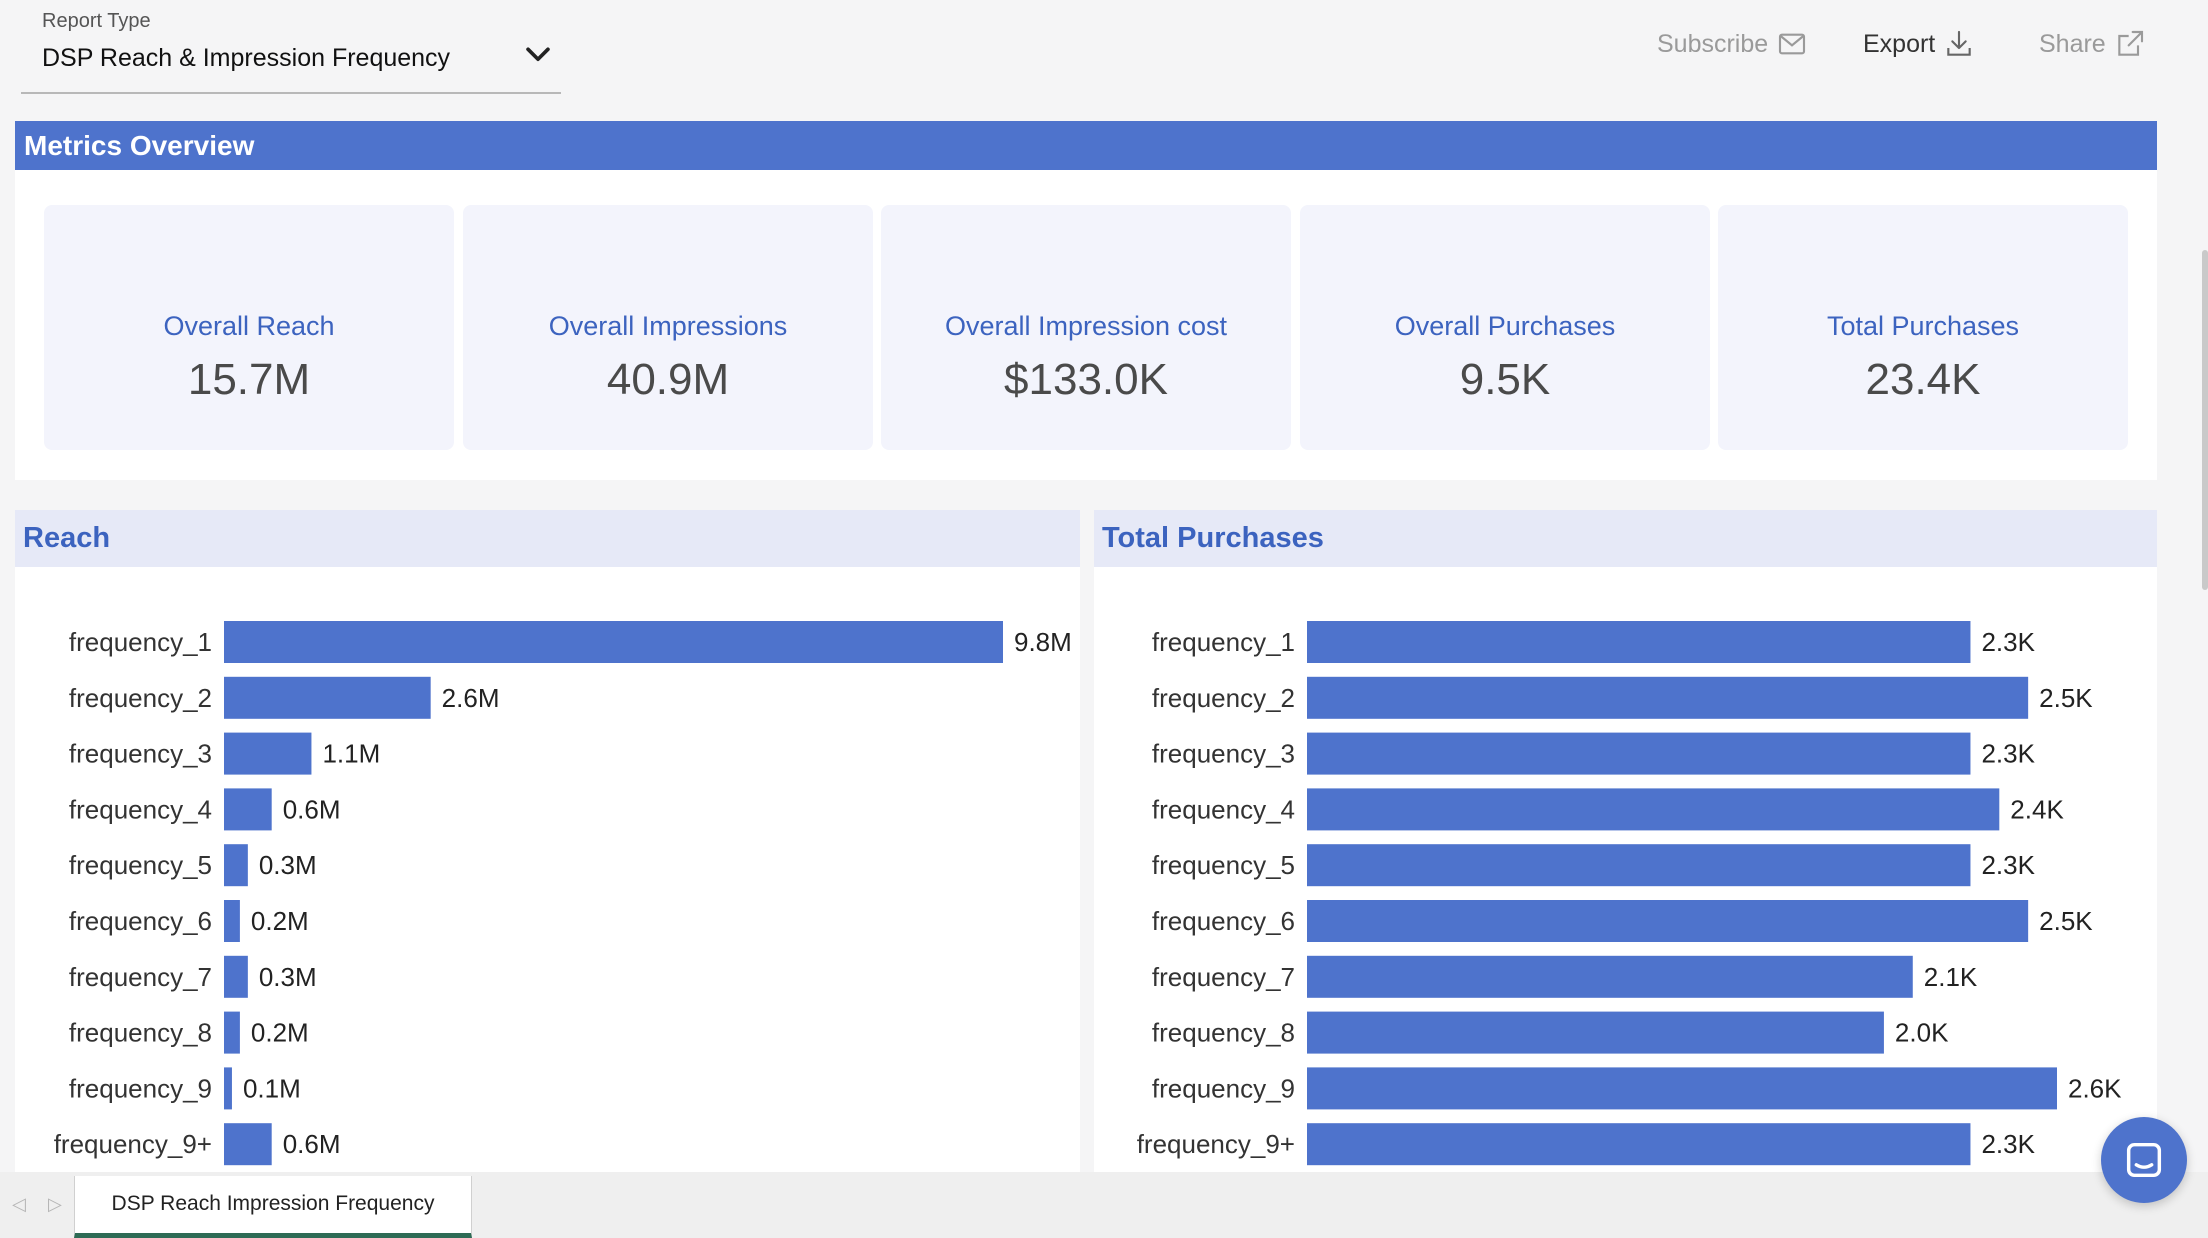 The image size is (2208, 1238). I want to click on reach-category-label: frequency_7, so click(140, 977).